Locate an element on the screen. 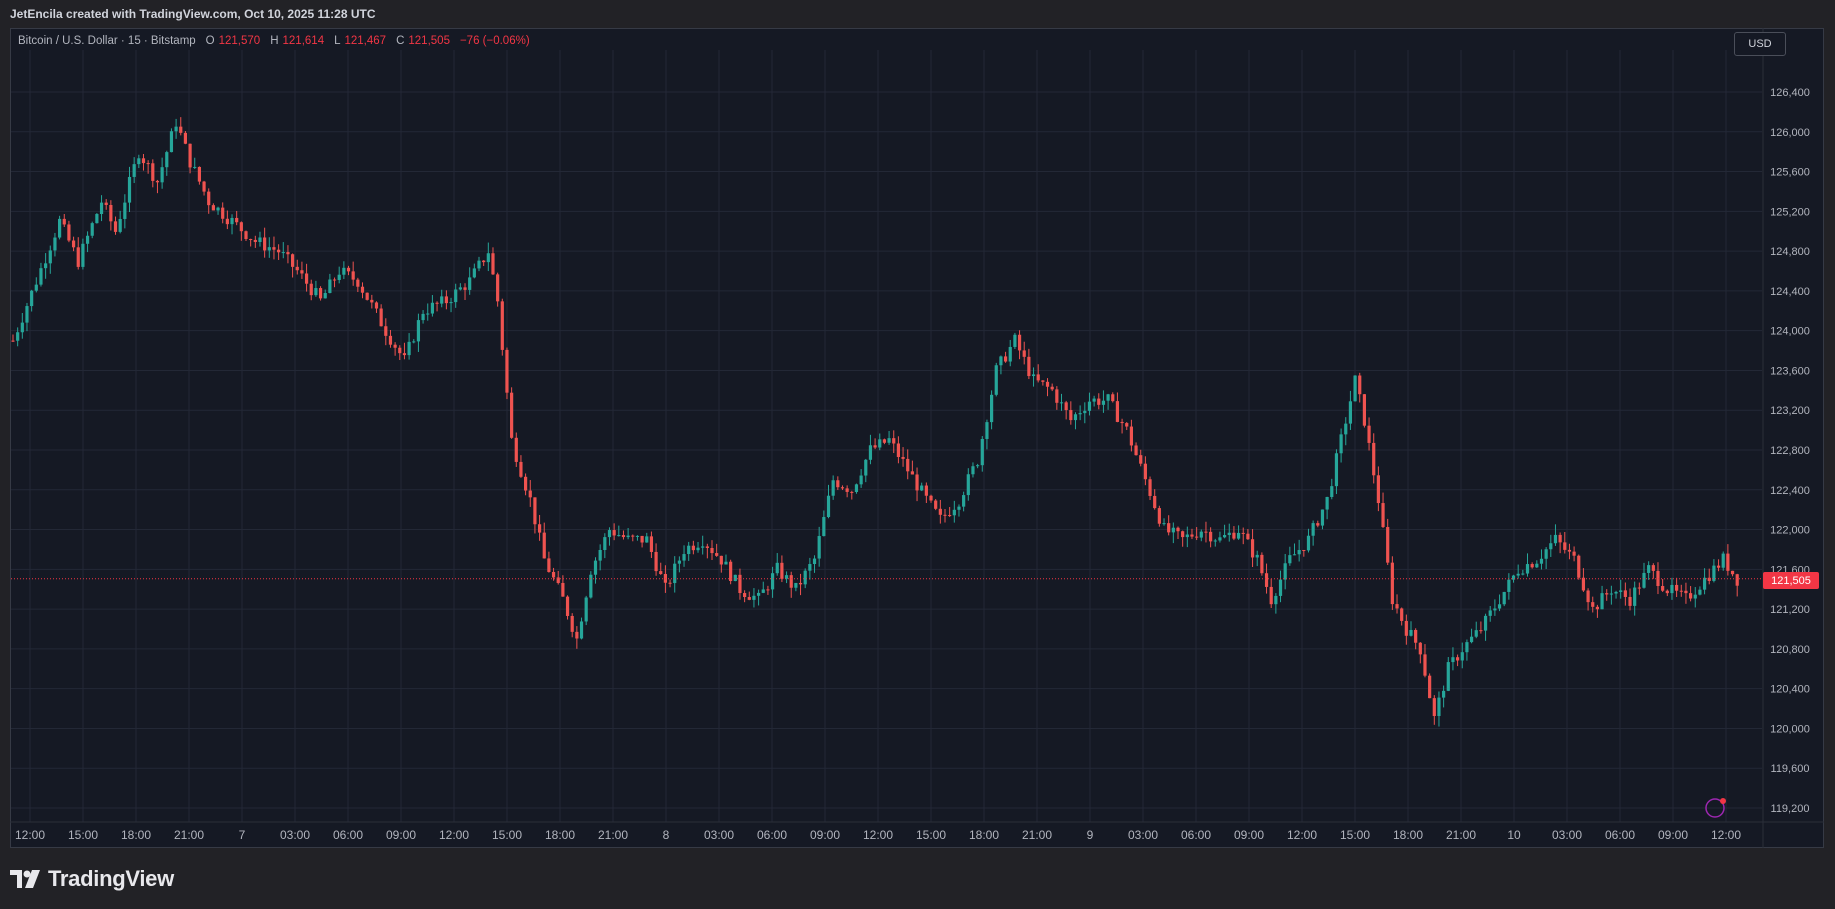  symbol-name: Bitcoin / U.S. Dollar · 15 · Bitstamp is located at coordinates (107, 41).